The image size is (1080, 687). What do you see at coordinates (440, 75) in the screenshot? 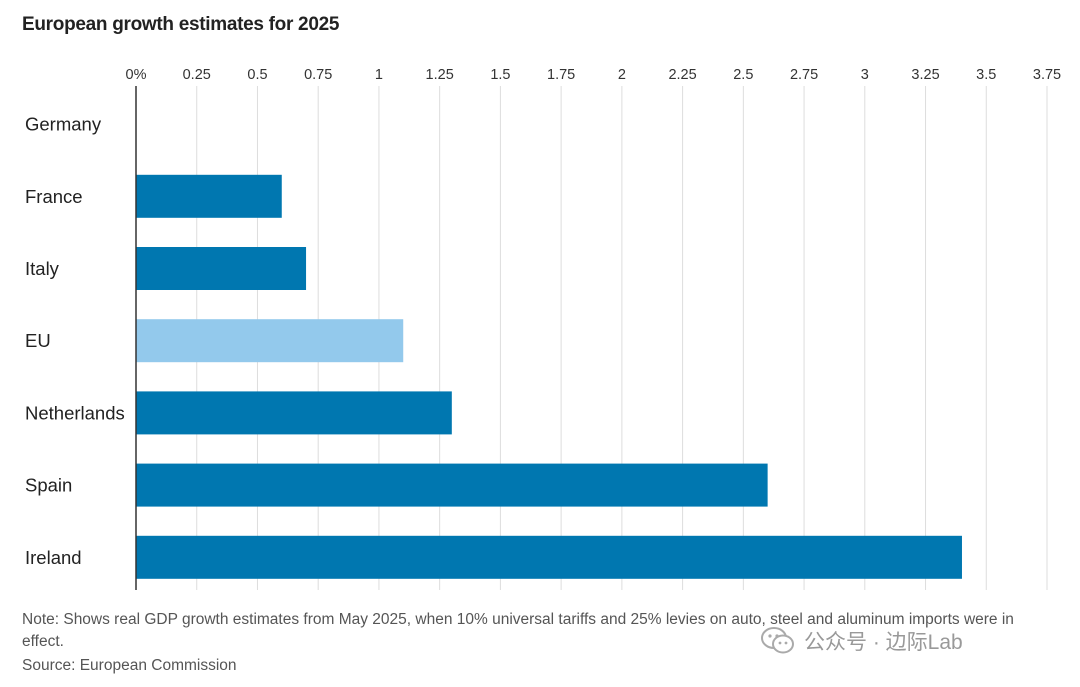
I see `x-tick-label: 1.25` at bounding box center [440, 75].